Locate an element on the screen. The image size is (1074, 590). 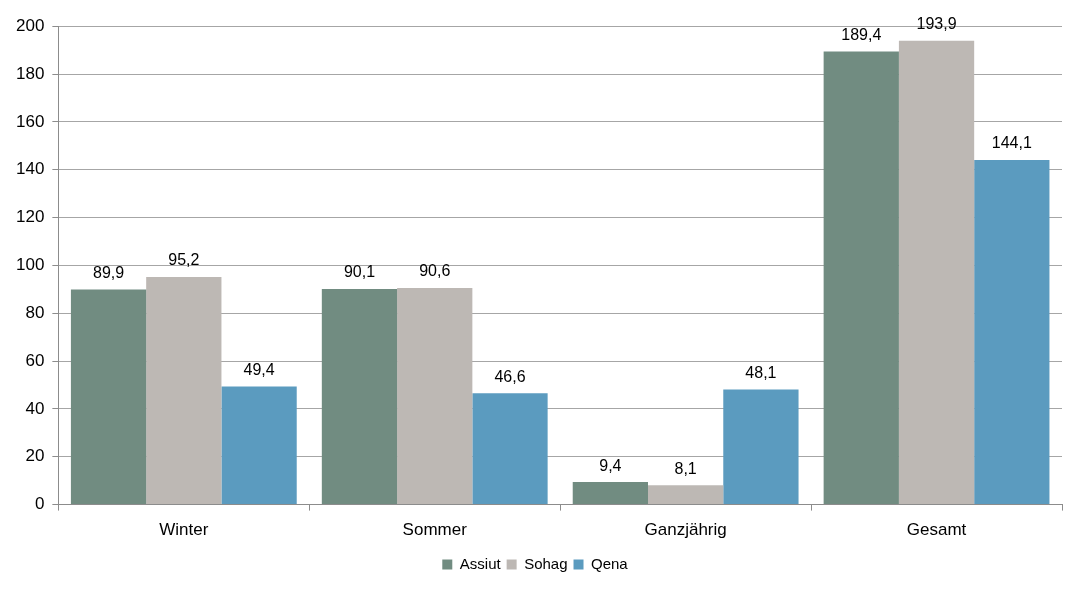
y-tick-label: 160 is located at coordinates (30, 121).